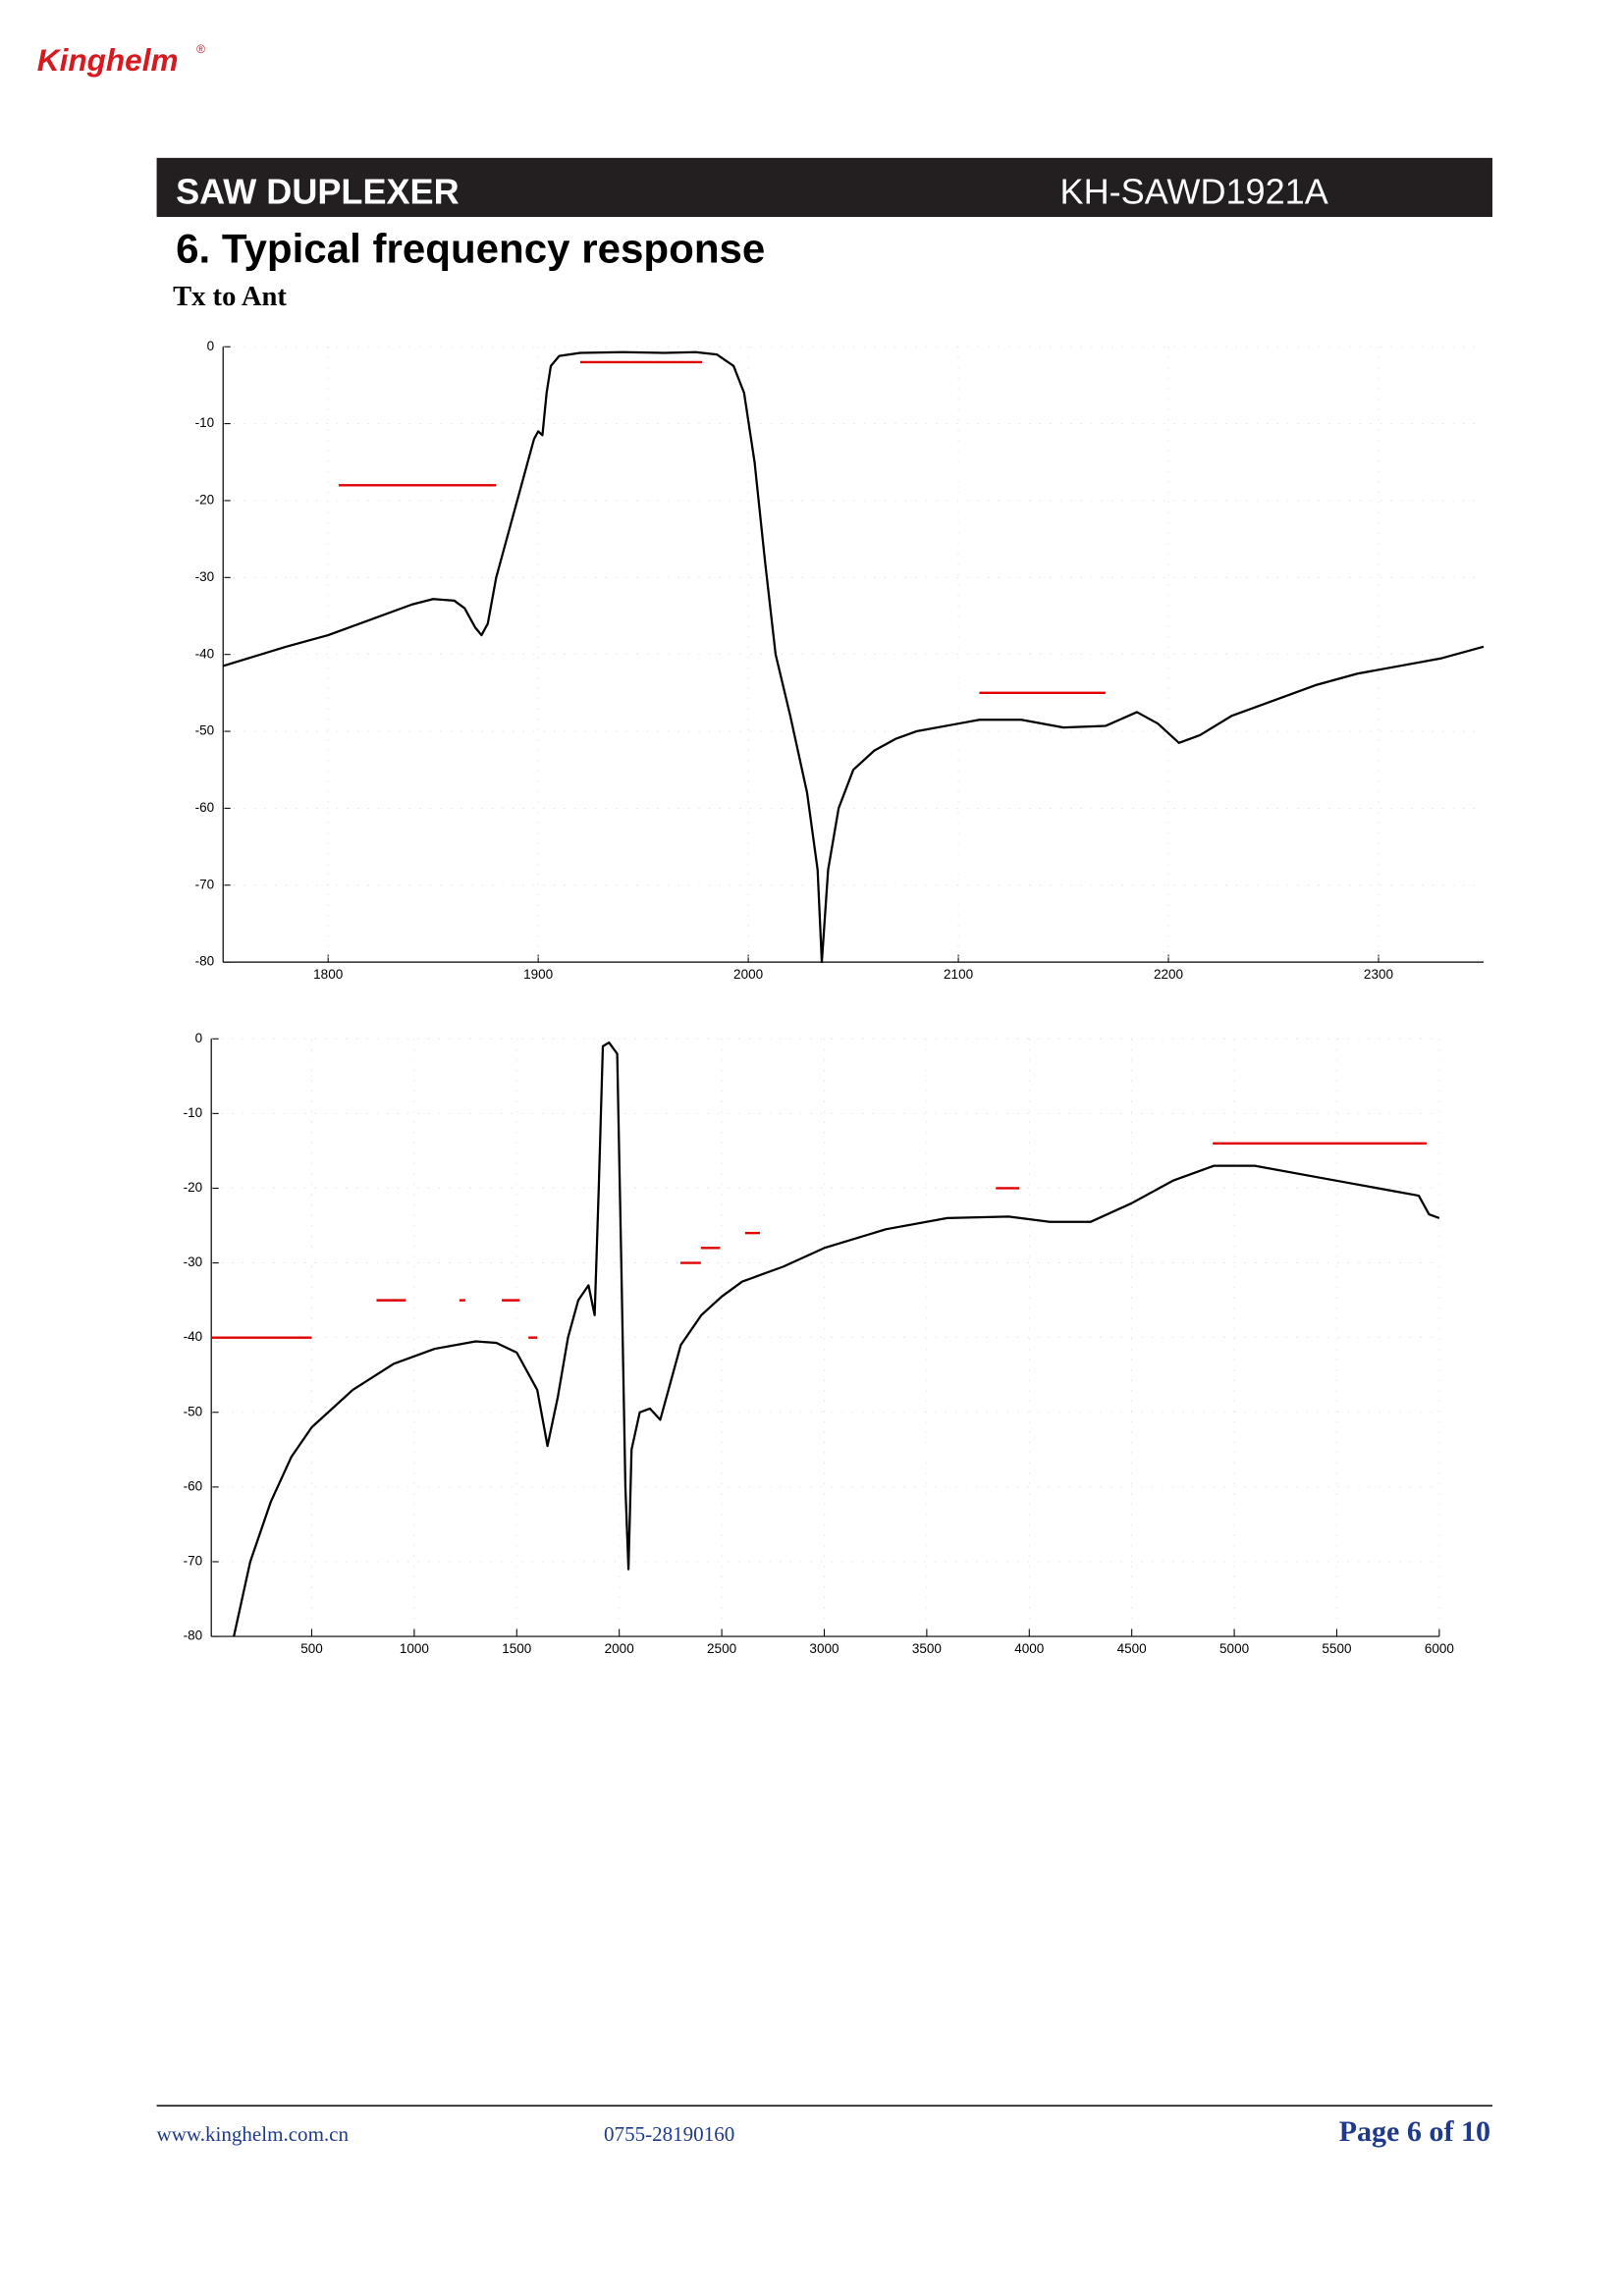 This screenshot has width=1624, height=2296. I want to click on x-tick-label: 2200, so click(1168, 975).